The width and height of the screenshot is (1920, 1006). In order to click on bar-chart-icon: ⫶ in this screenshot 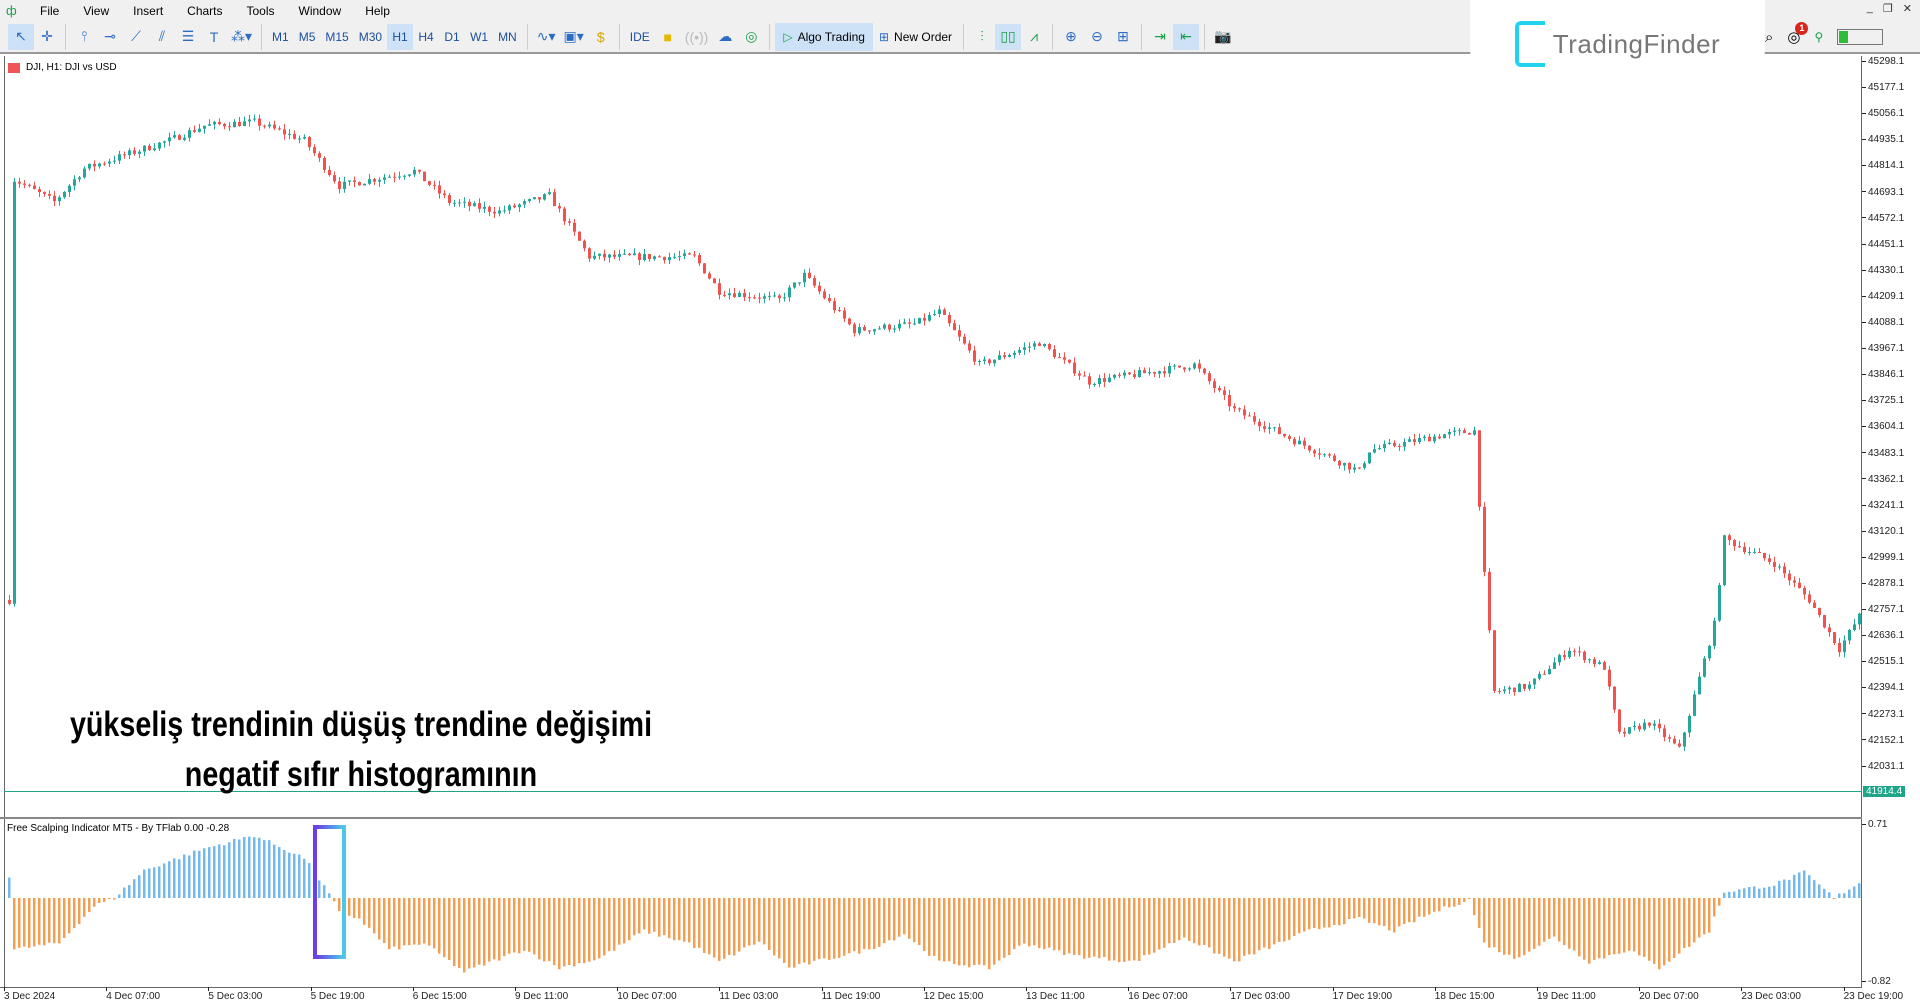, I will do `click(982, 36)`.